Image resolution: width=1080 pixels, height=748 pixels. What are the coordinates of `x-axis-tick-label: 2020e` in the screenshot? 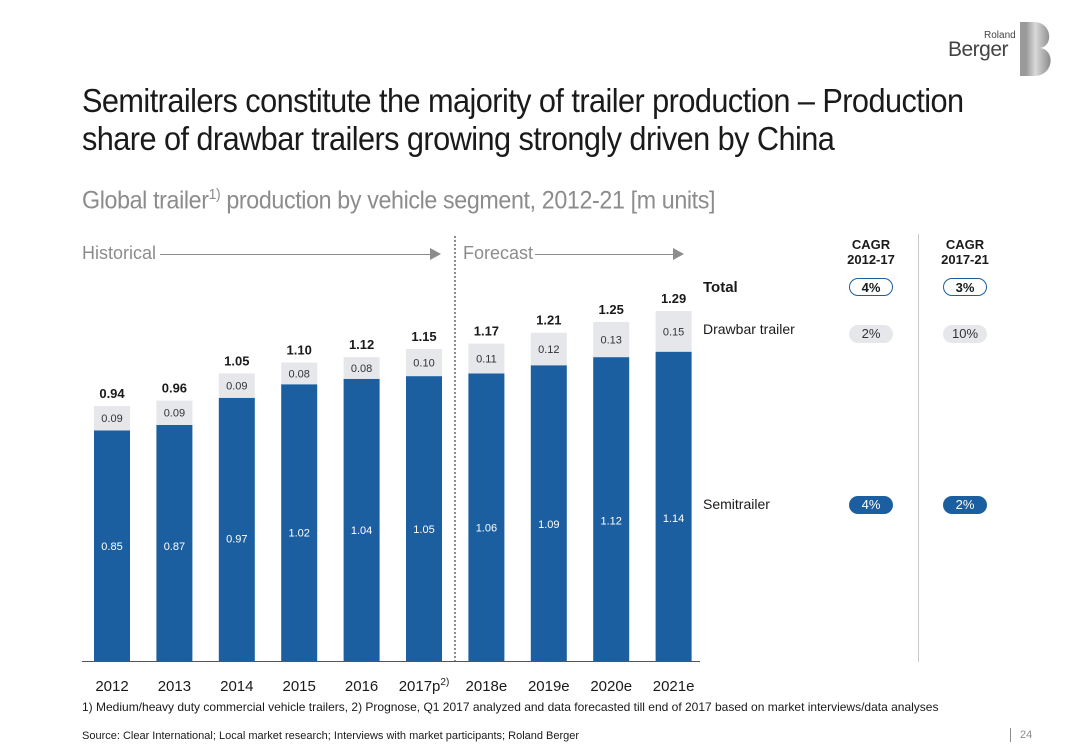 It's located at (611, 686).